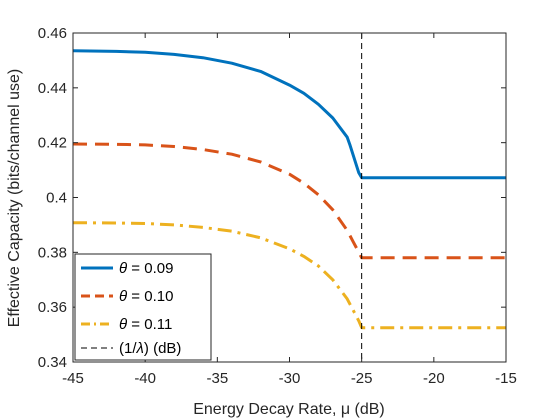 The image size is (560, 420). Describe the element at coordinates (434, 378) in the screenshot. I see `x-tick-label: -20` at that location.